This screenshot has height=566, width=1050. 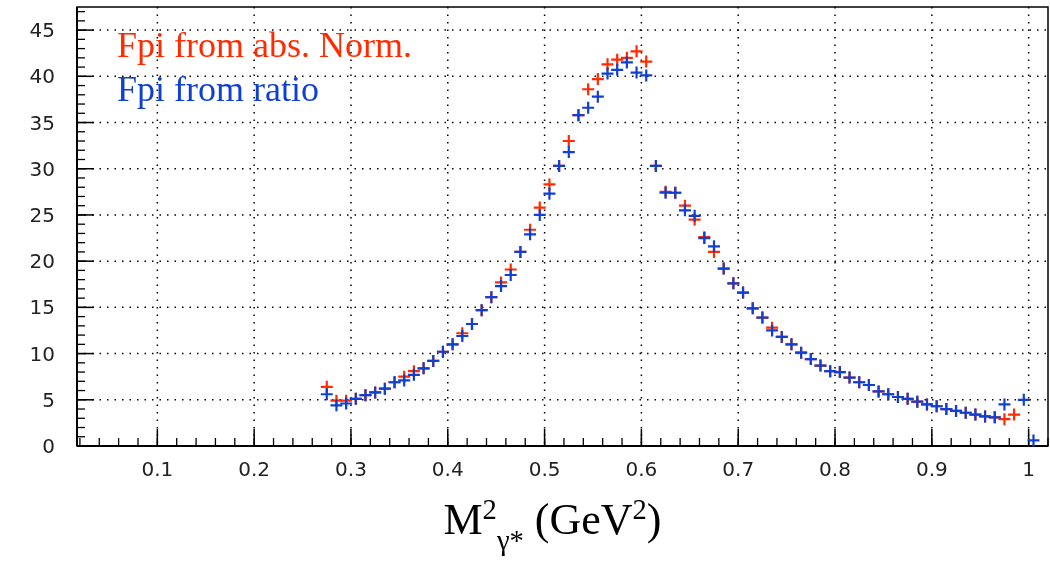 I want to click on y-tick-label: 20, so click(x=42, y=261).